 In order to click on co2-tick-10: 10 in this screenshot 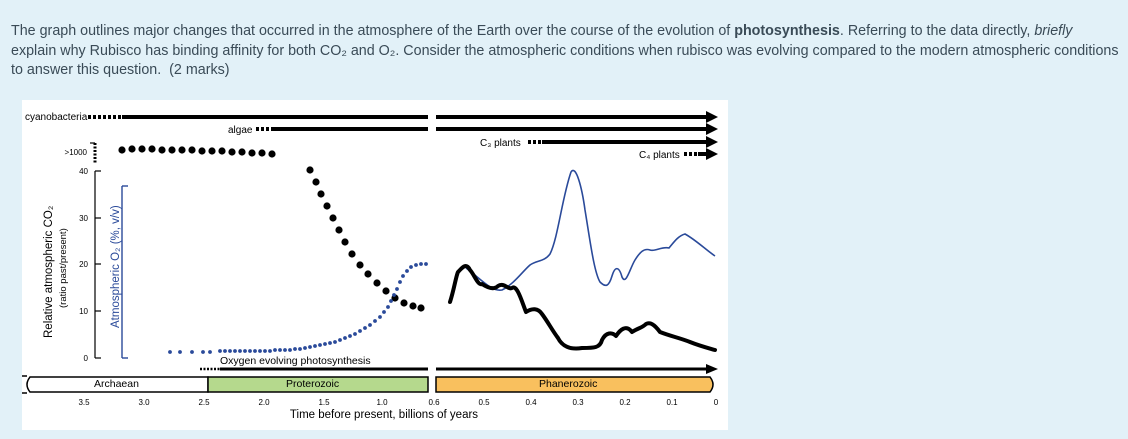, I will do `click(83, 311)`.